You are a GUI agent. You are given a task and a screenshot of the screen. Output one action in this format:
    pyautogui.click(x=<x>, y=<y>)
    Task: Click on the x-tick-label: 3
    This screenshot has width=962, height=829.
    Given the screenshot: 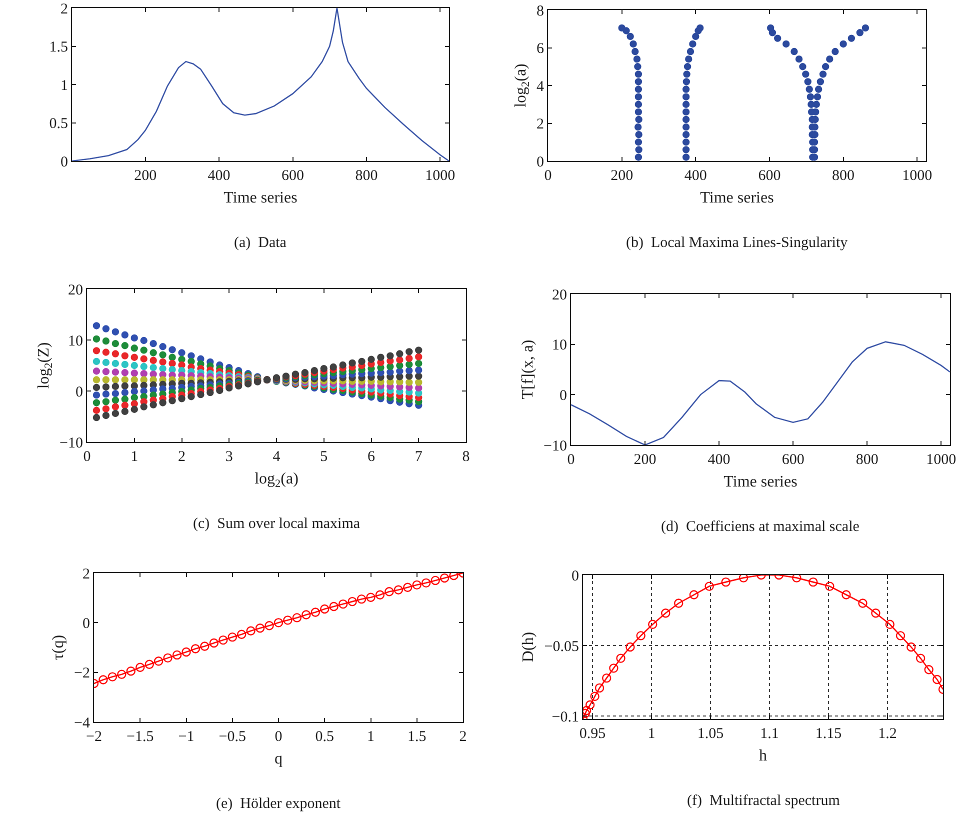 What is the action you would take?
    pyautogui.click(x=229, y=457)
    